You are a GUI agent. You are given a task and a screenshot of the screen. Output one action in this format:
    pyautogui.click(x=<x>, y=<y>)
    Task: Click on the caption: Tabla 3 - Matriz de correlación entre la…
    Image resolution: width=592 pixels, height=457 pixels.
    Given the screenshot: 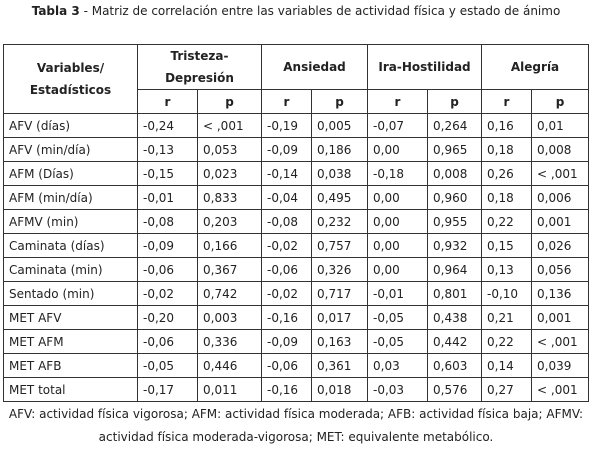 What is the action you would take?
    pyautogui.click(x=296, y=22)
    